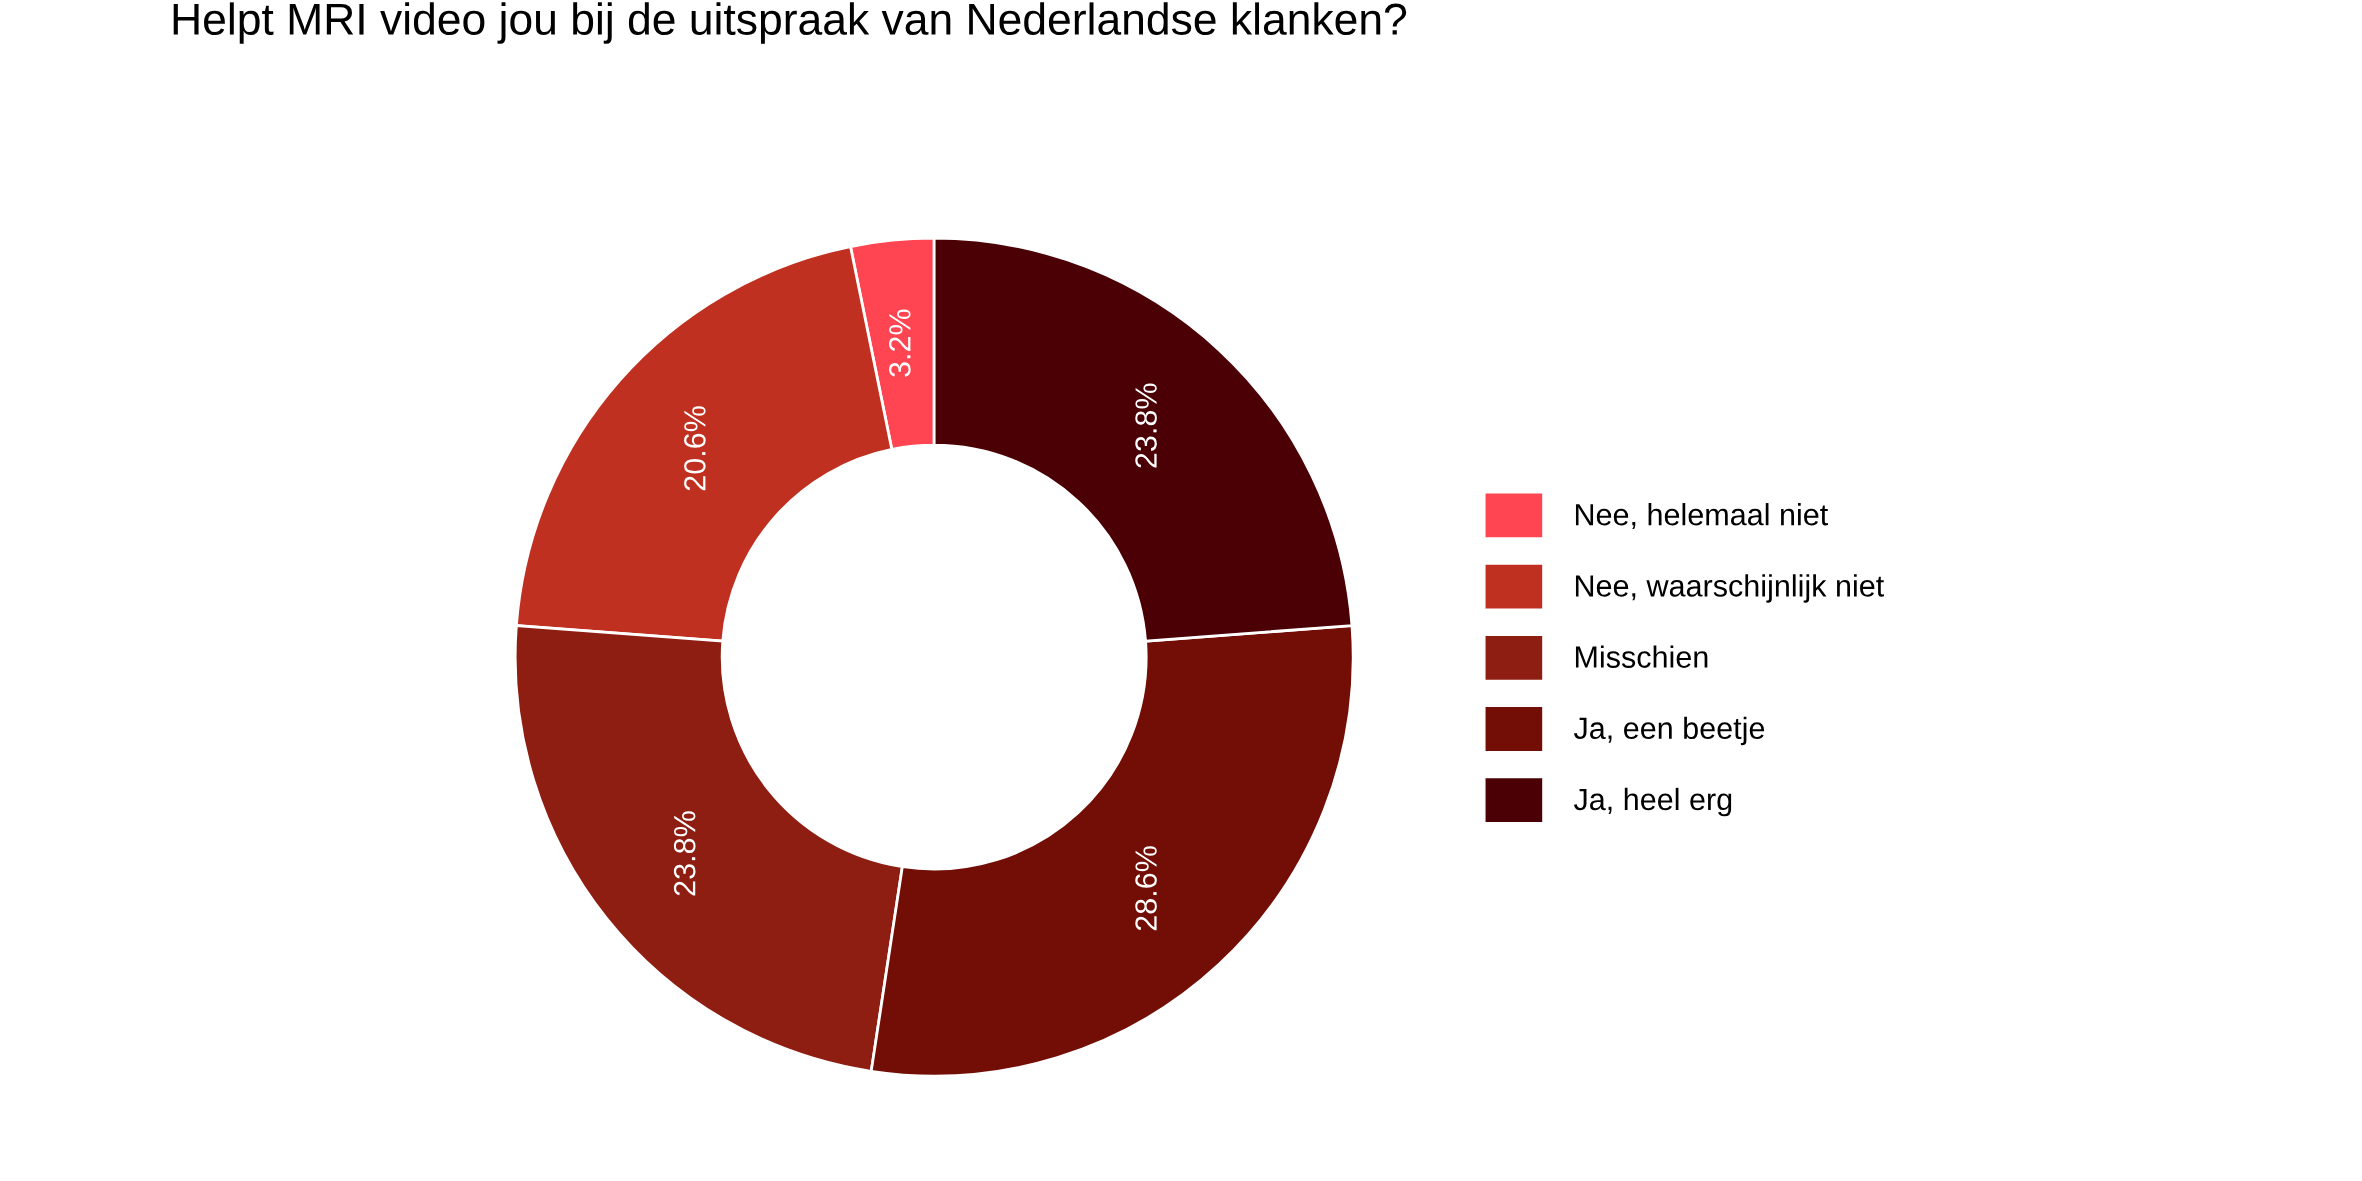 The image size is (2362, 1181). I want to click on data-label: 20.6%, so click(695, 448).